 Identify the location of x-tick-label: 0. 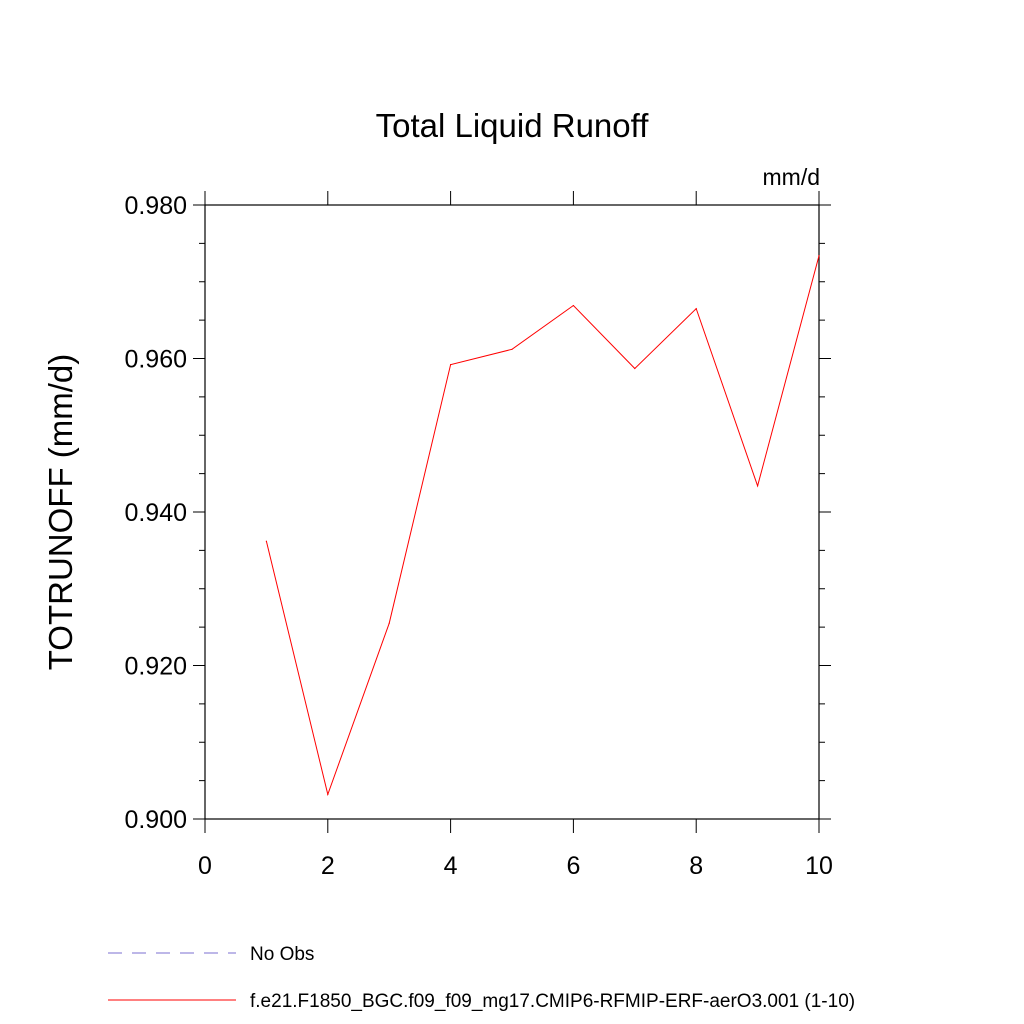
(205, 866).